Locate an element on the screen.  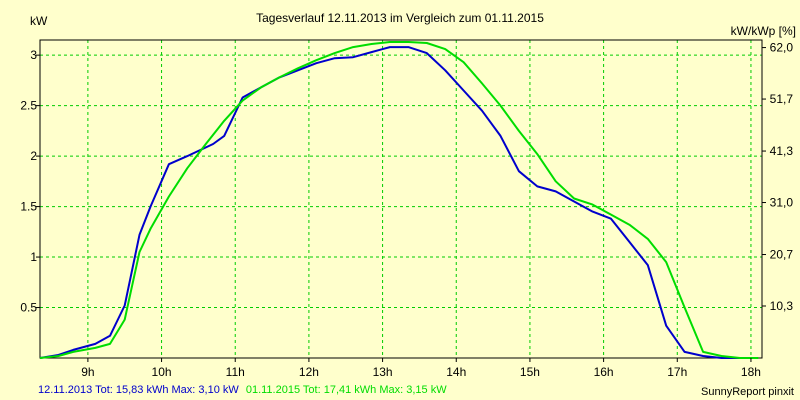
y-tick-label-right: 31,0 is located at coordinates (782, 203).